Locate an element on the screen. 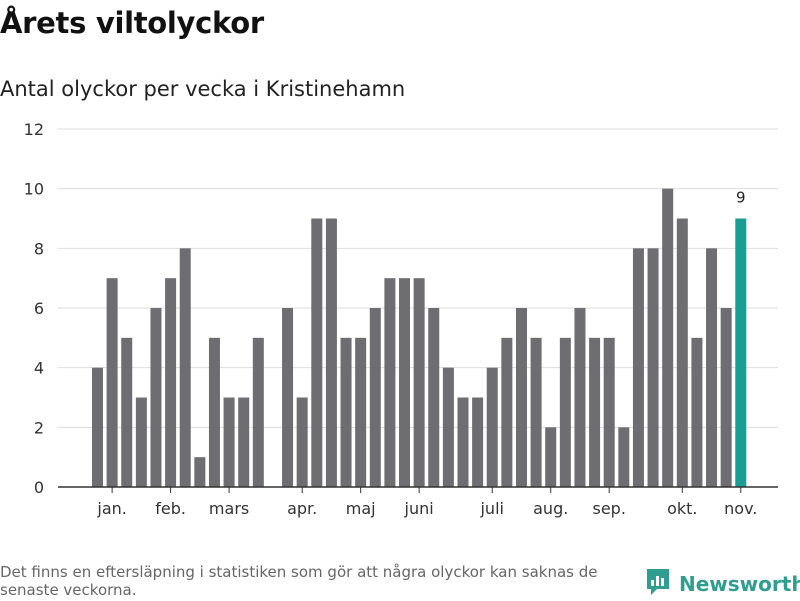 The width and height of the screenshot is (800, 601). x-tick-label: sep. is located at coordinates (608, 508).